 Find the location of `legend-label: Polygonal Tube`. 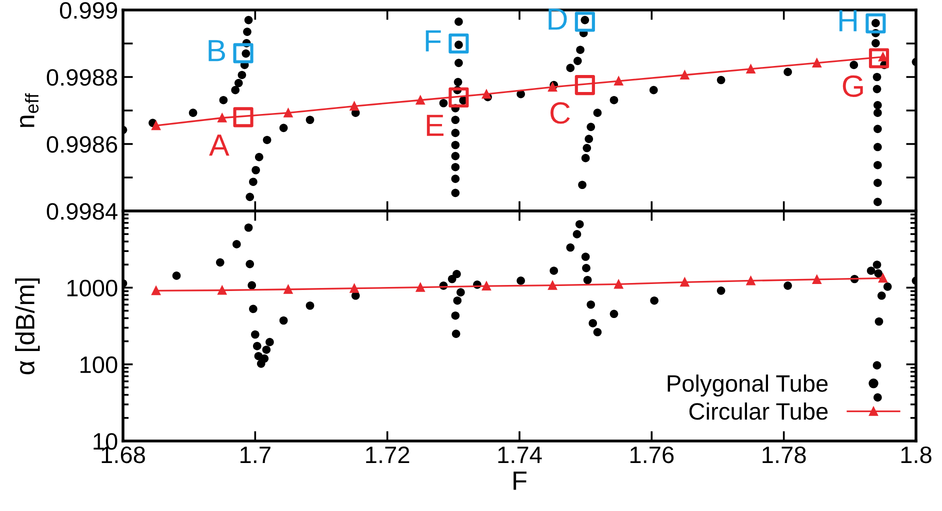

legend-label: Polygonal Tube is located at coordinates (748, 385).